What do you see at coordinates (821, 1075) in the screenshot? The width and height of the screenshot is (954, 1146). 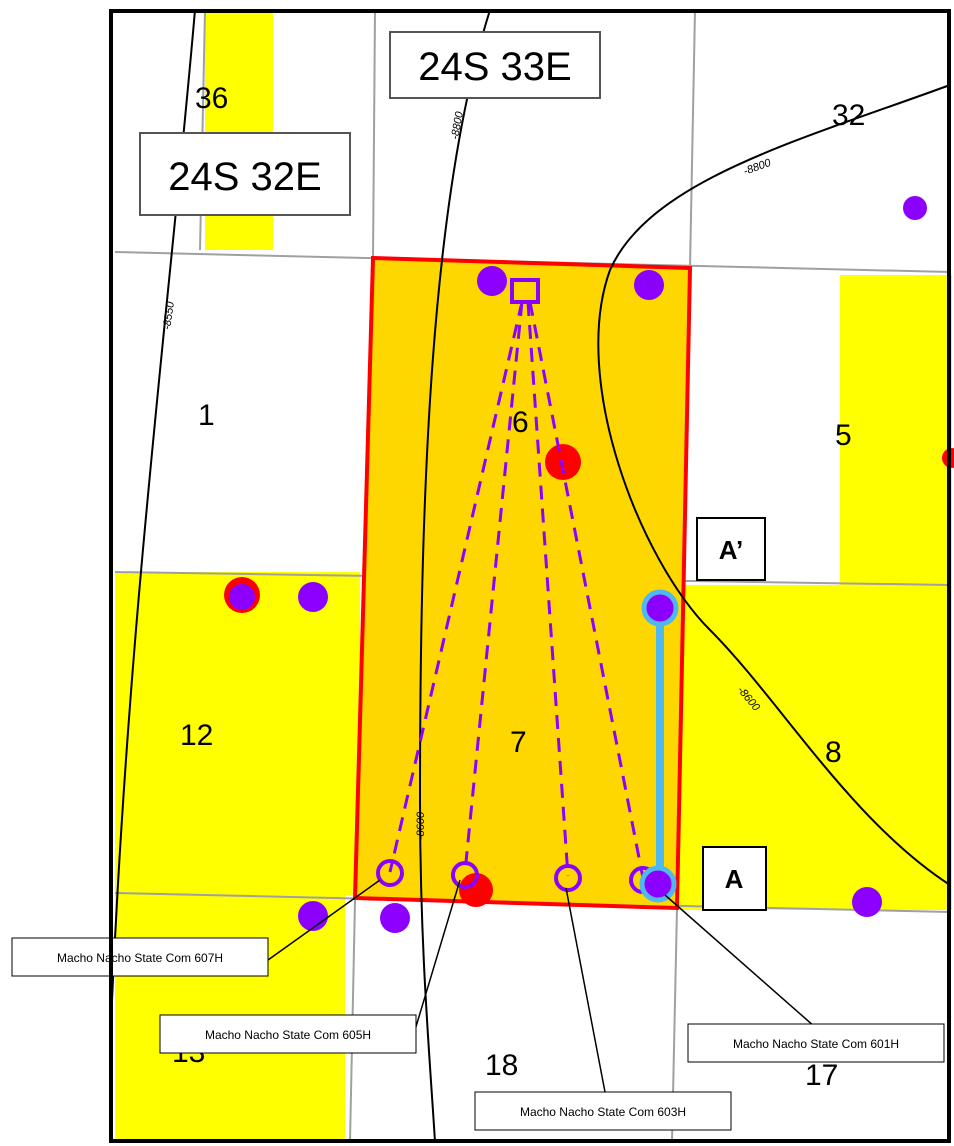 I see `section-number: 17` at bounding box center [821, 1075].